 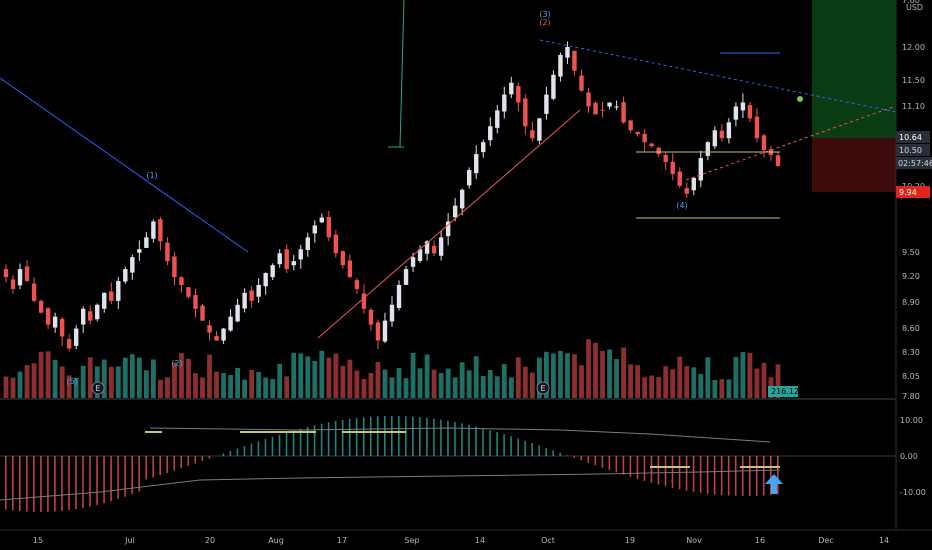 What do you see at coordinates (913, 192) in the screenshot?
I see `stop-price-label-bg` at bounding box center [913, 192].